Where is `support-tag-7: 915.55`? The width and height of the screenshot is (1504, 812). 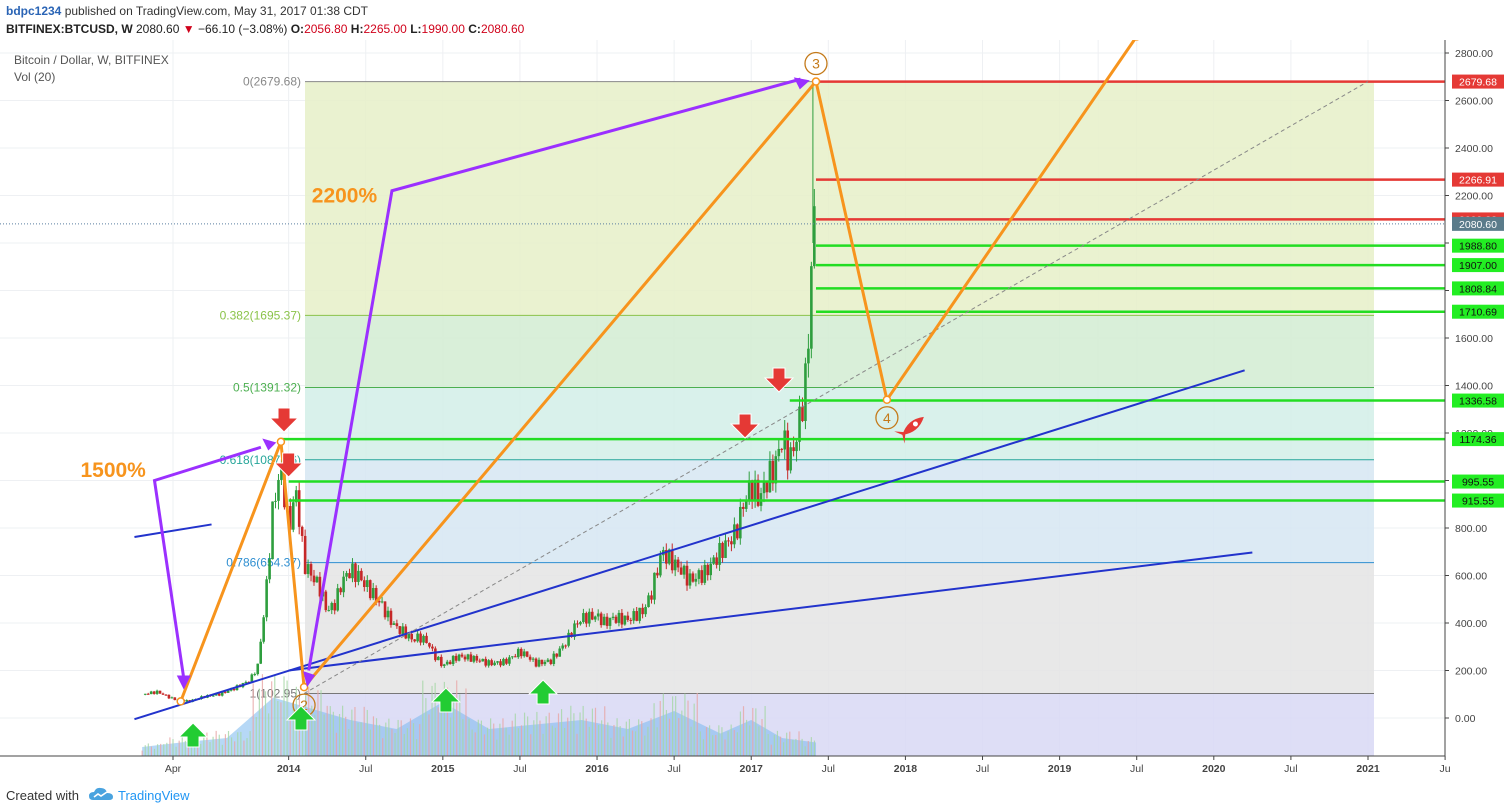 support-tag-7: 915.55 is located at coordinates (1478, 502).